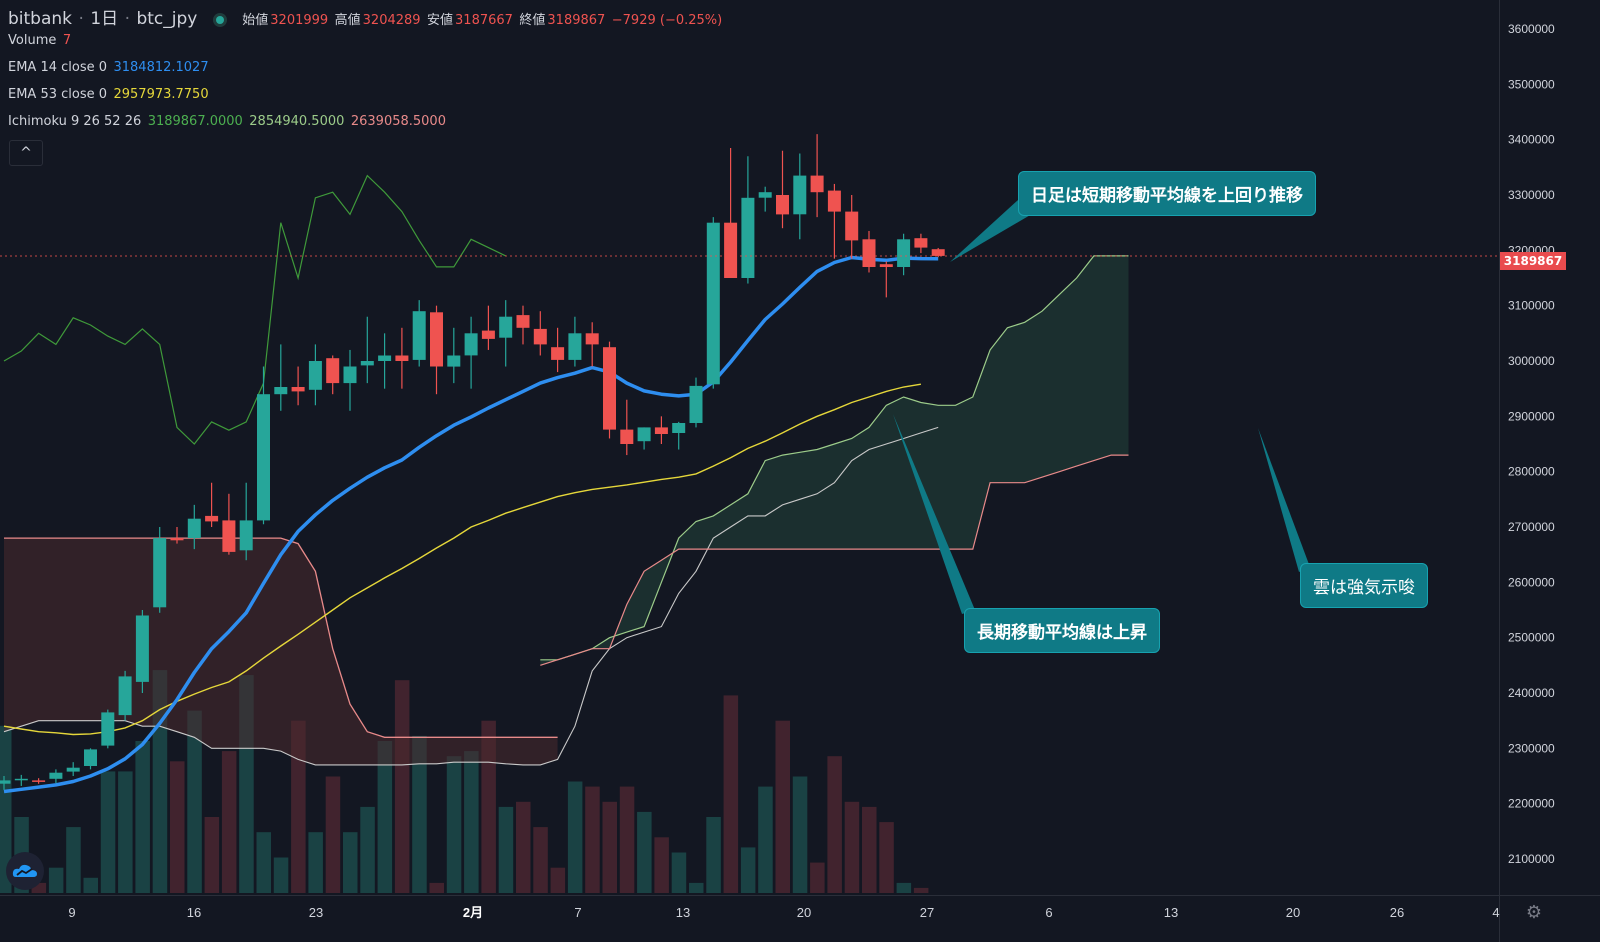 This screenshot has height=942, width=1600. What do you see at coordinates (1167, 193) in the screenshot?
I see `annotation-short-ema: 日足は短期移動平均線を上回り推移` at bounding box center [1167, 193].